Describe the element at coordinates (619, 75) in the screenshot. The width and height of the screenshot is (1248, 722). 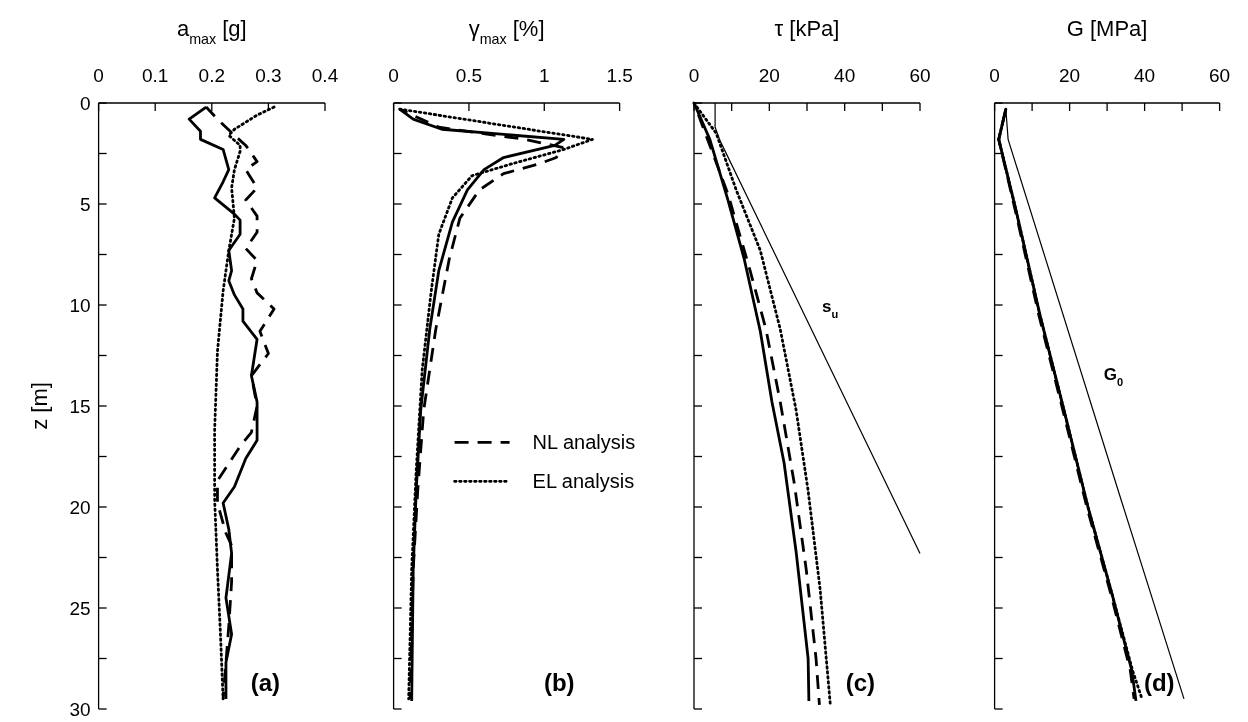
I see `x-tick-label: 1.5` at that location.